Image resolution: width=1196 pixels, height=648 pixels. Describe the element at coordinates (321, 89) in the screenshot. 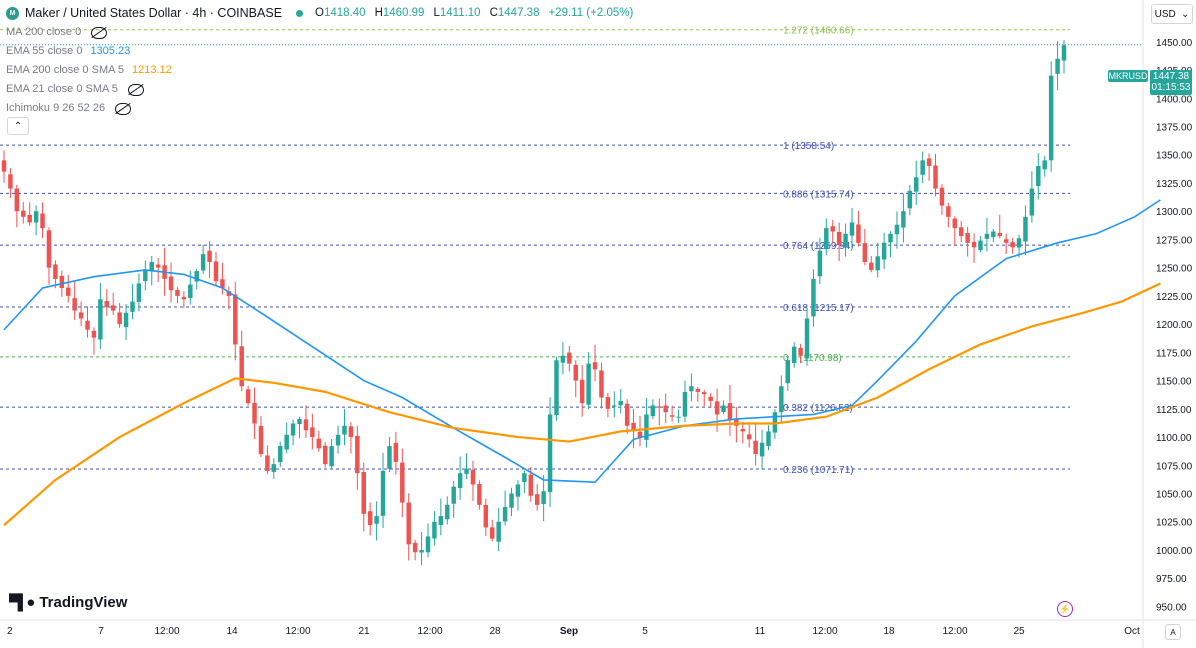

I see `indicator-row: EMA 21 close 0 SMA 5` at that location.